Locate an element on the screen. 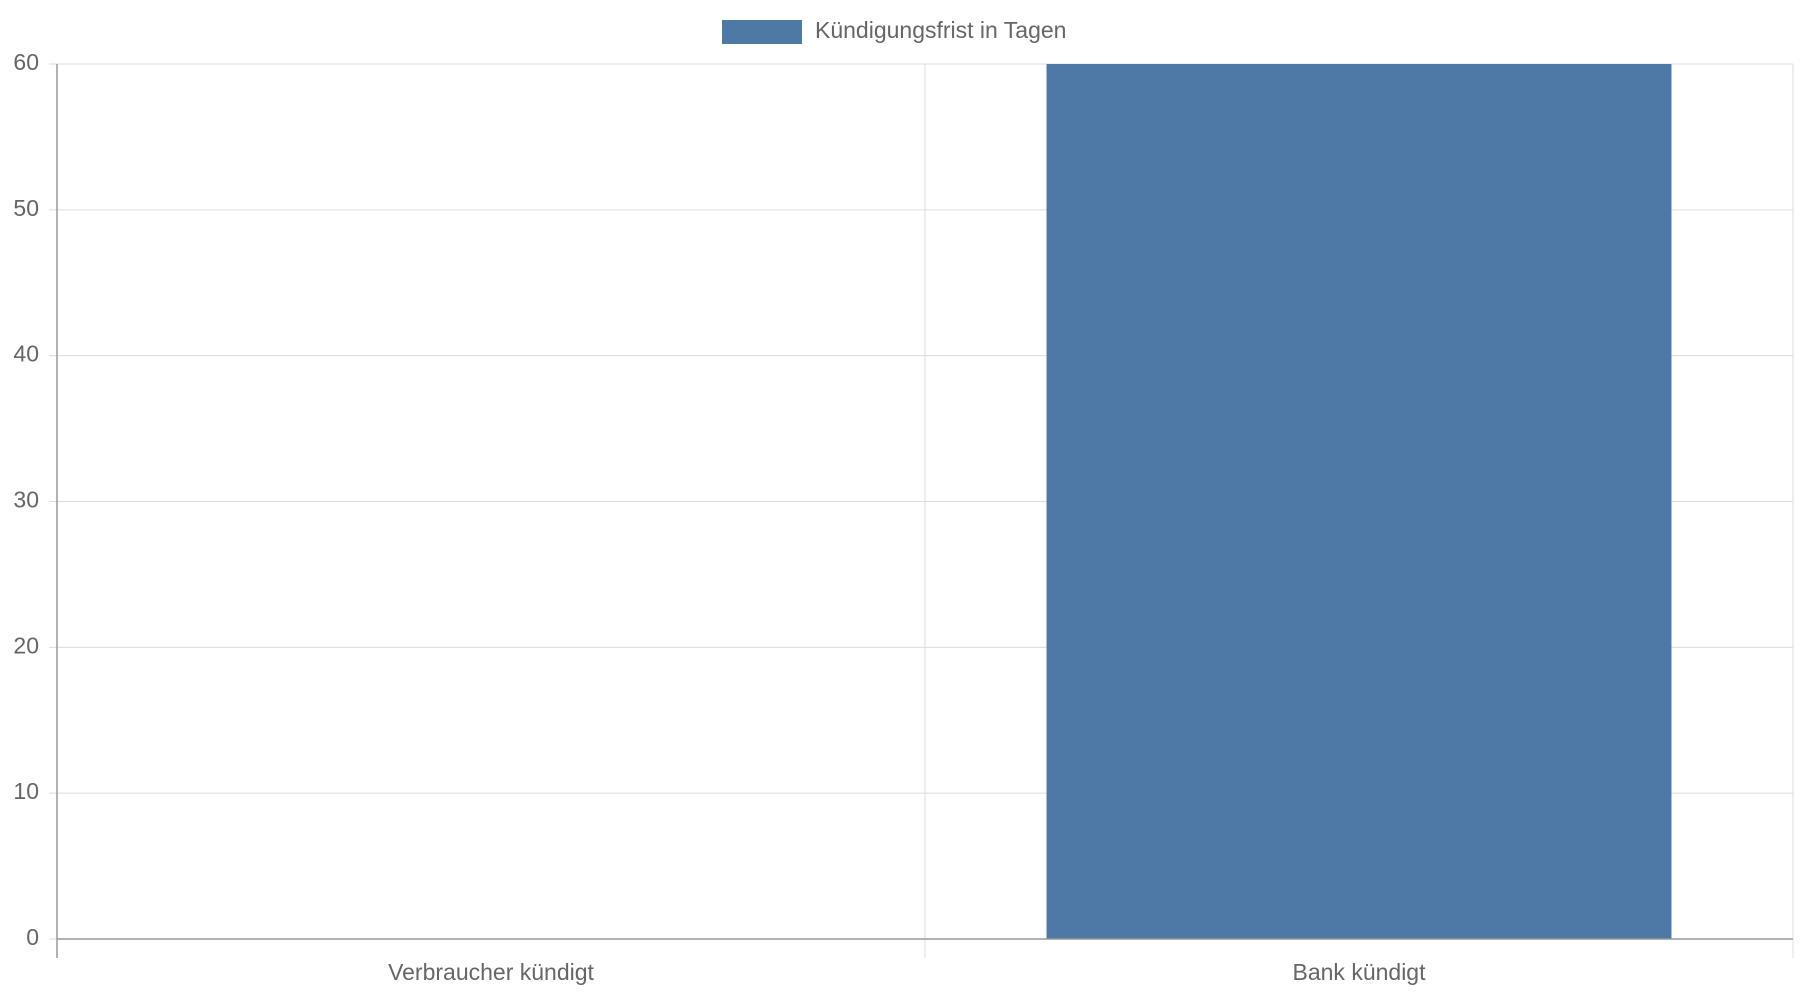 This screenshot has height=1000, width=1800. y-tick-label: 30 is located at coordinates (26, 500).